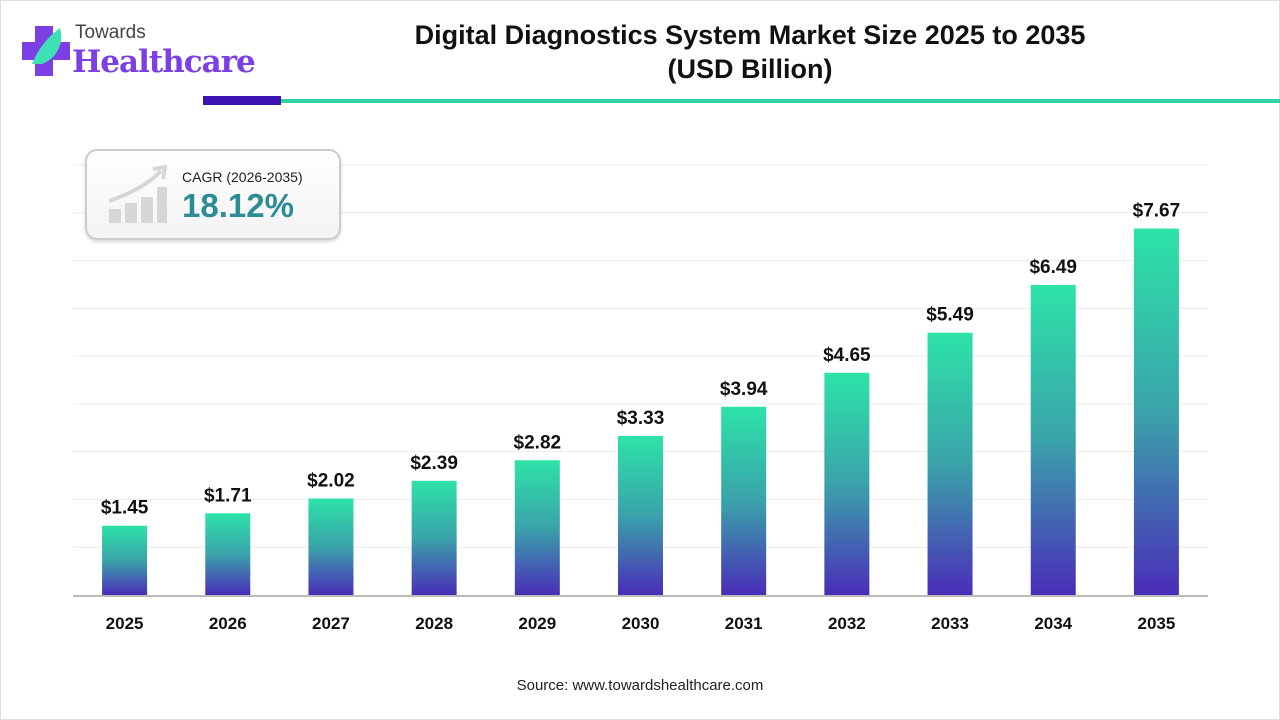 This screenshot has width=1280, height=720. Describe the element at coordinates (641, 418) in the screenshot. I see `data-label-2030: $3.33` at that location.